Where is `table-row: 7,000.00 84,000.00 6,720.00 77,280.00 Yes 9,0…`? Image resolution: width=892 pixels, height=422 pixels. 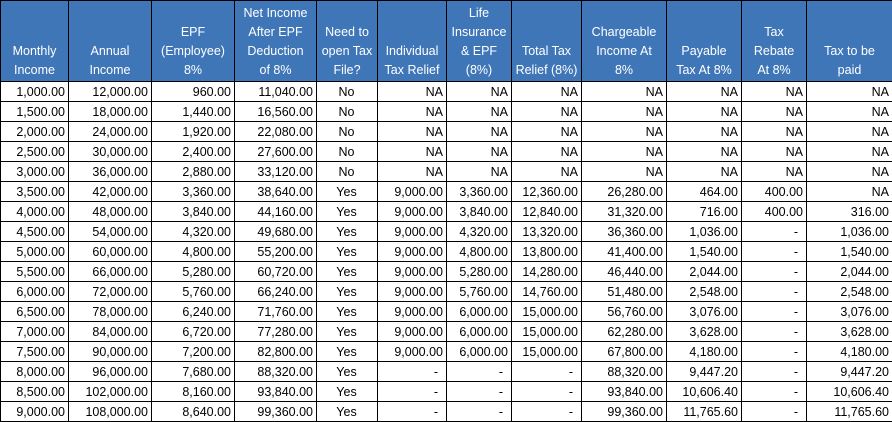
table-row: 7,000.00 84,000.00 6,720.00 77,280.00 Yes 9,0… is located at coordinates (446, 331).